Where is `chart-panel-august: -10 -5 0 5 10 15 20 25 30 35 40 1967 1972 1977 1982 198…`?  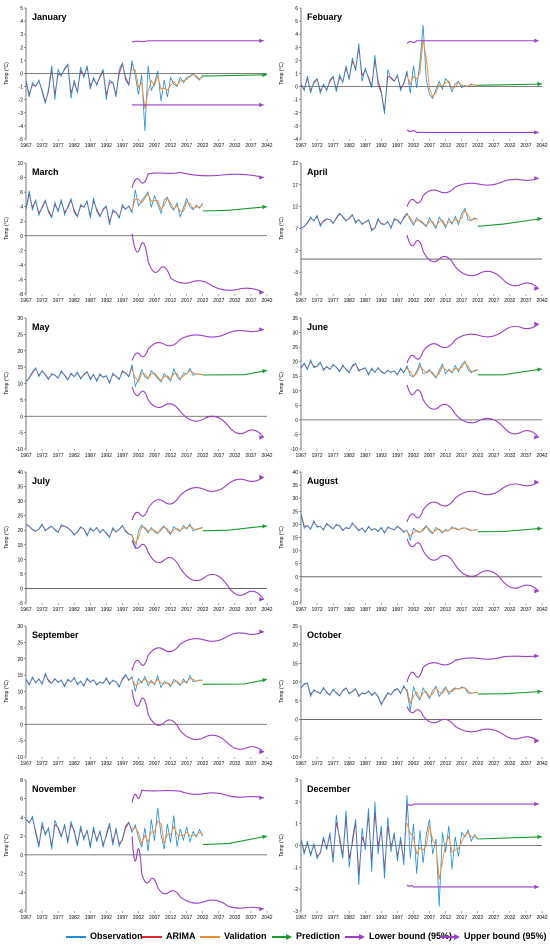 chart-panel-august: -10 -5 0 5 10 15 20 25 30 35 40 1967 1972 1977 1982 198… is located at coordinates (412, 541).